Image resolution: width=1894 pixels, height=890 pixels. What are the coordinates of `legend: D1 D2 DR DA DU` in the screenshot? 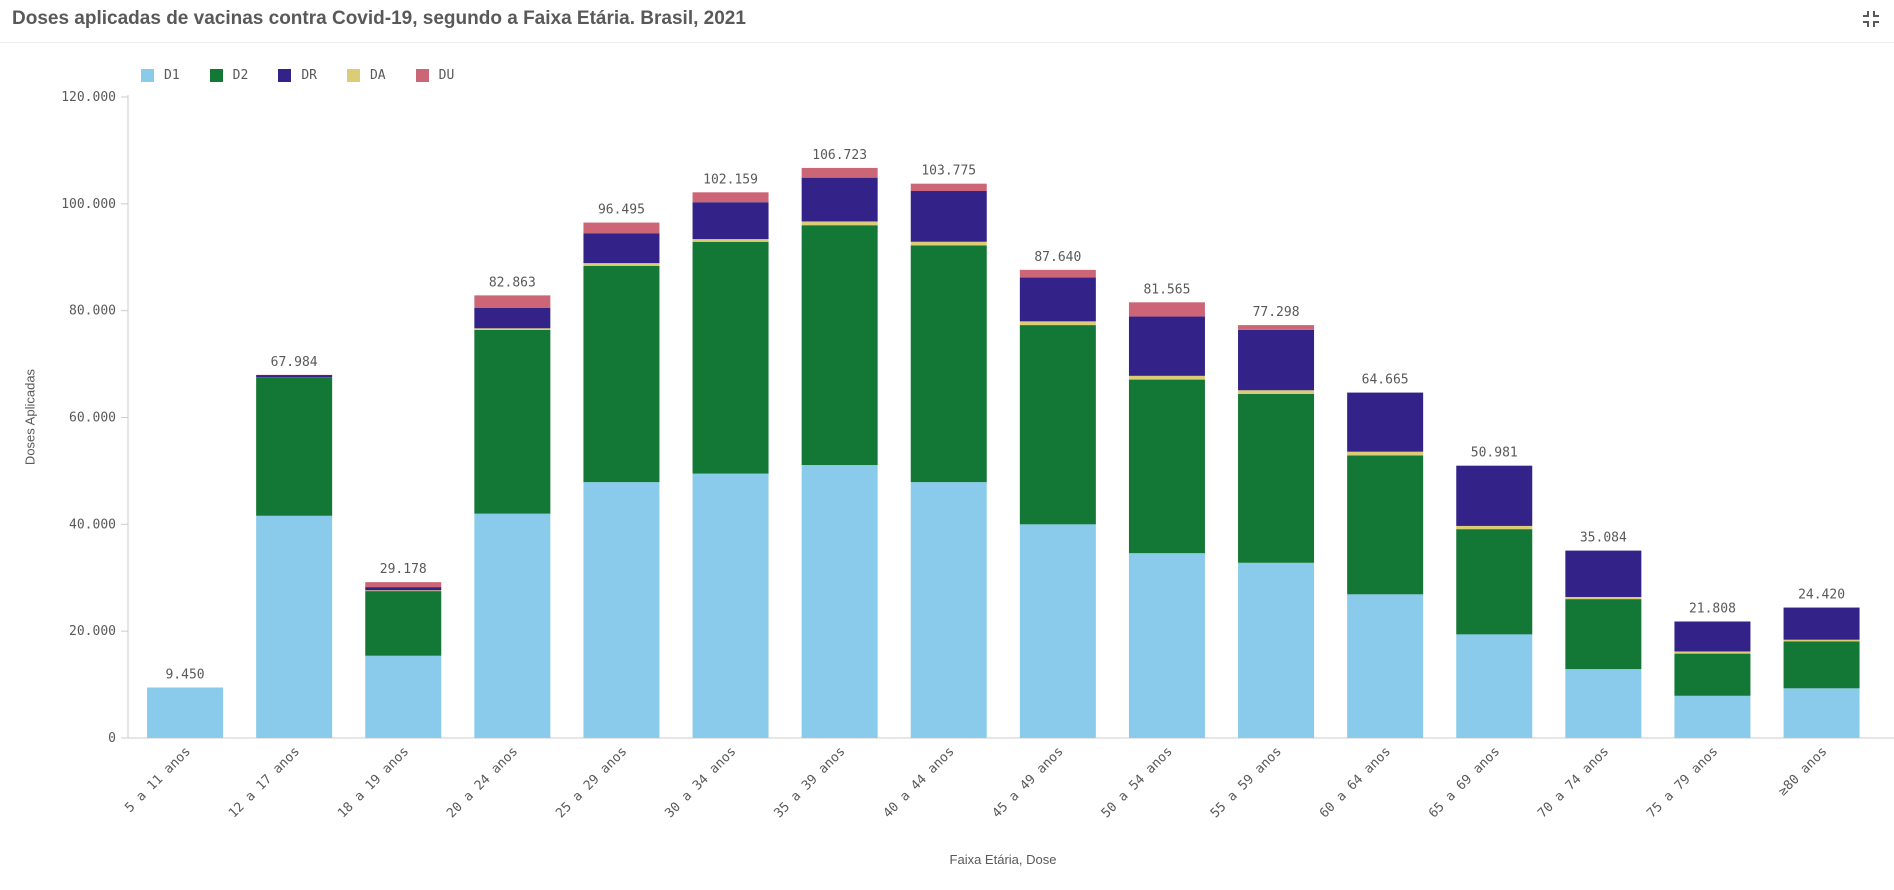 It's located at (312, 75).